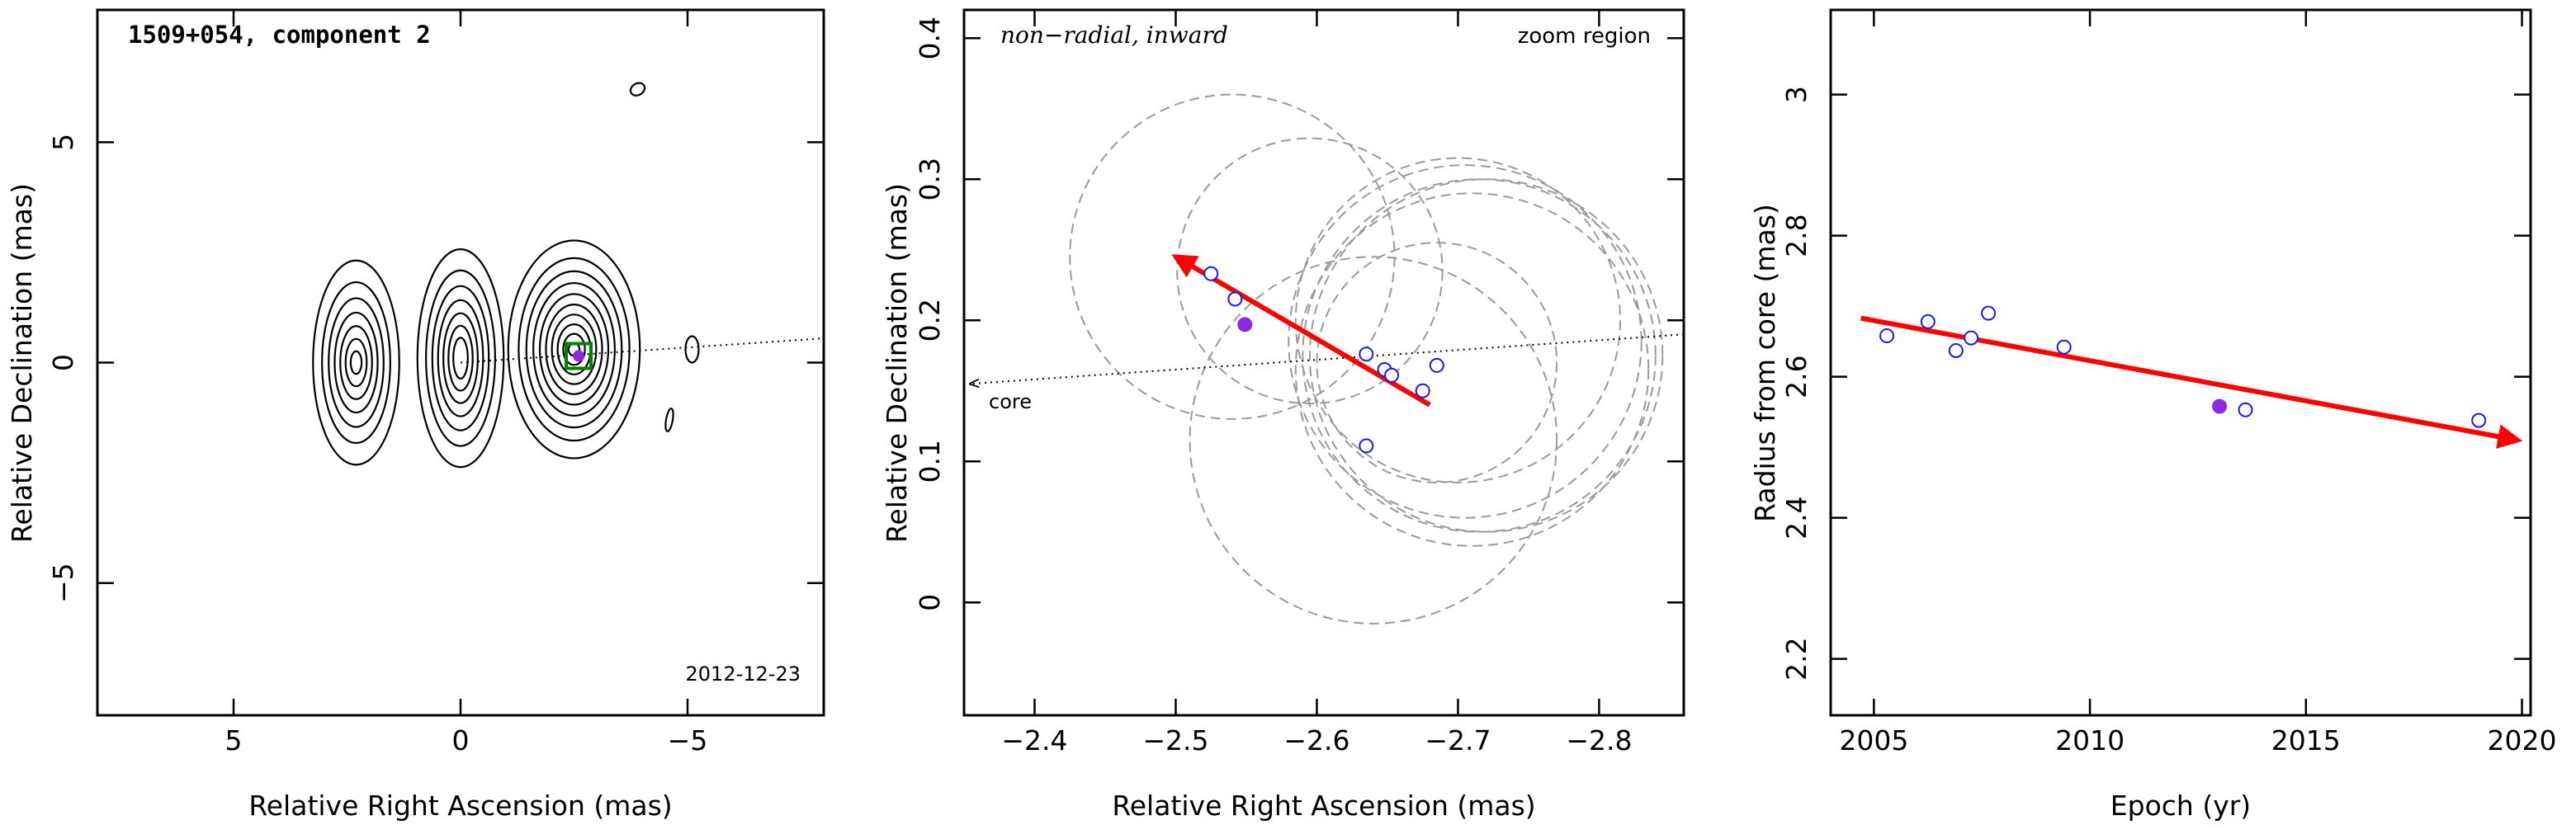 Image resolution: width=2576 pixels, height=825 pixels. I want to click on x-tick-labels: 5 0 −5, so click(467, 740).